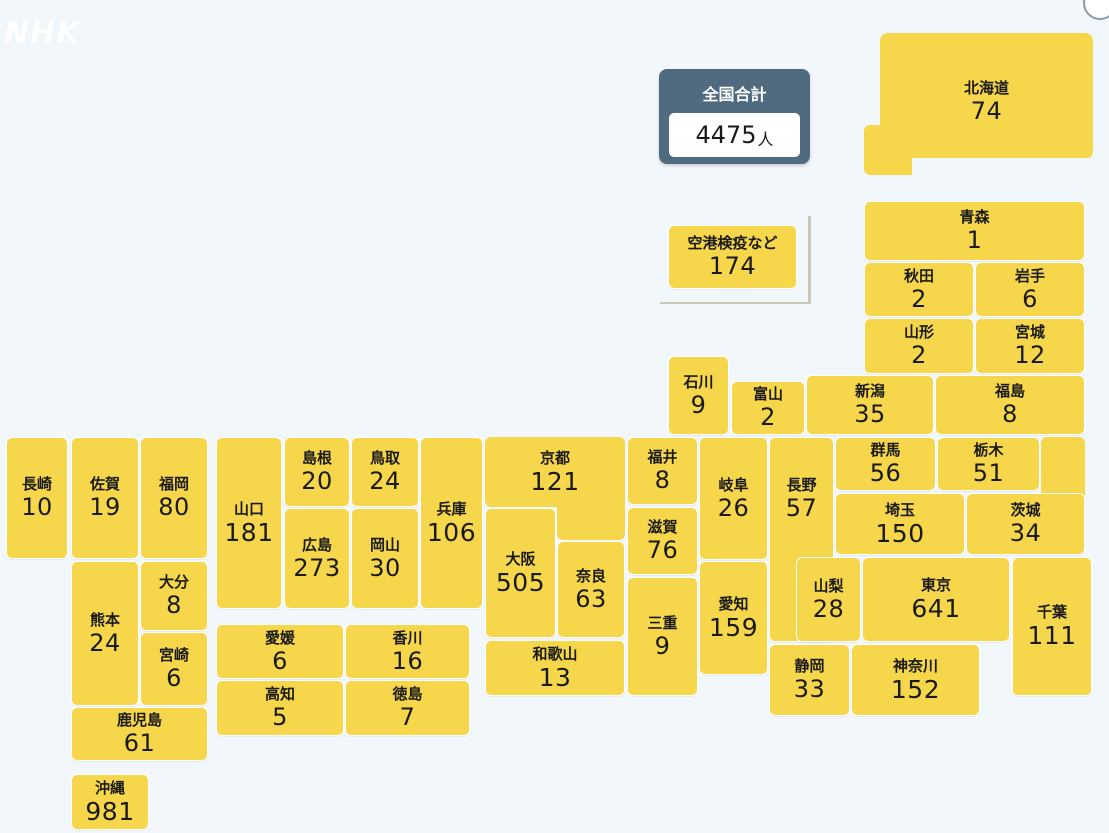 The width and height of the screenshot is (1109, 833). I want to click on tile-nagasaki: 長崎 10, so click(37, 498).